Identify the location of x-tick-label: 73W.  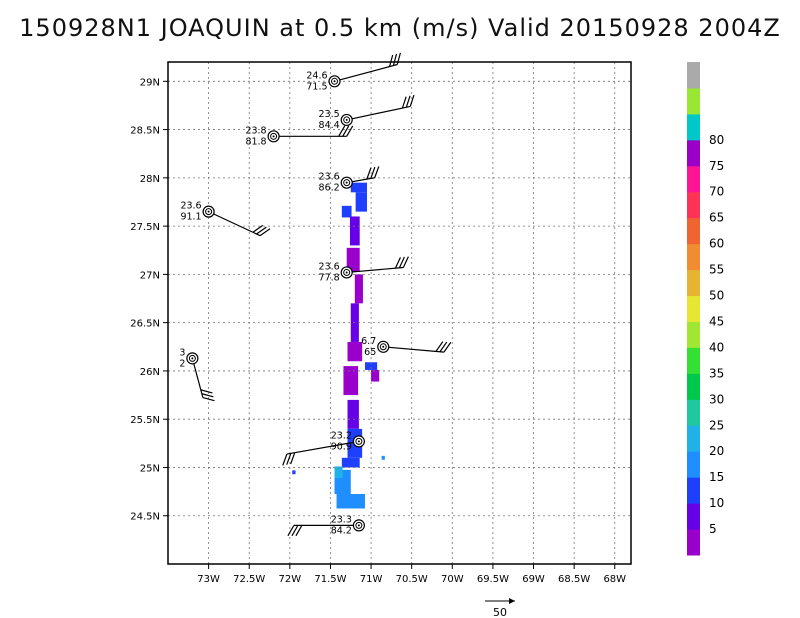
(208, 579).